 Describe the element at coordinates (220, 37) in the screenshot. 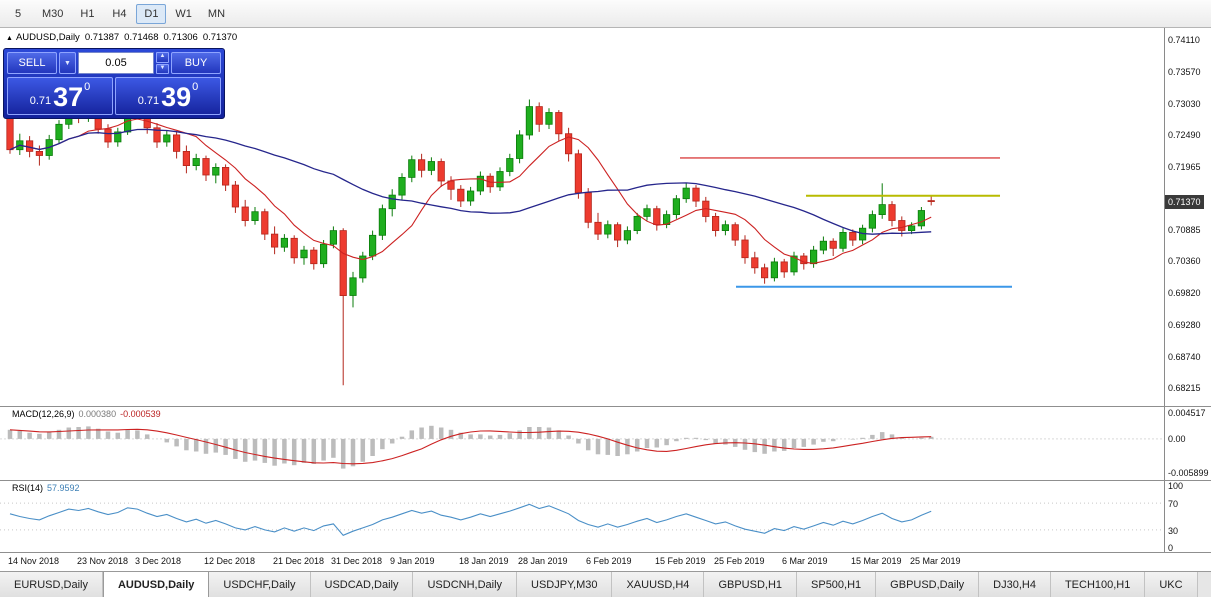

I see `ohlc-close: 0.71370` at that location.